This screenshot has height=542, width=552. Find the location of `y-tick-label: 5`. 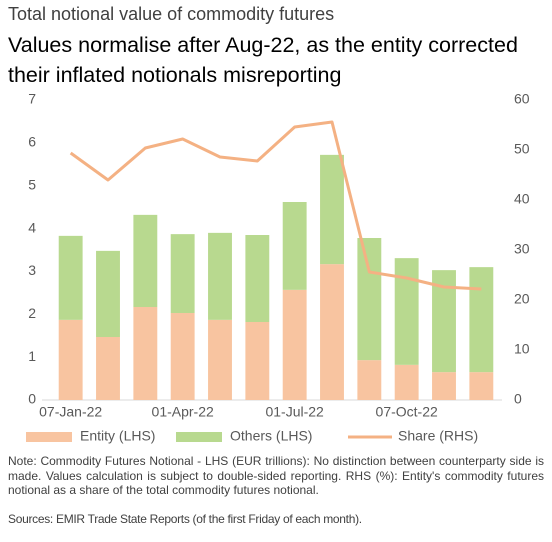

y-tick-label: 5 is located at coordinates (32, 184).